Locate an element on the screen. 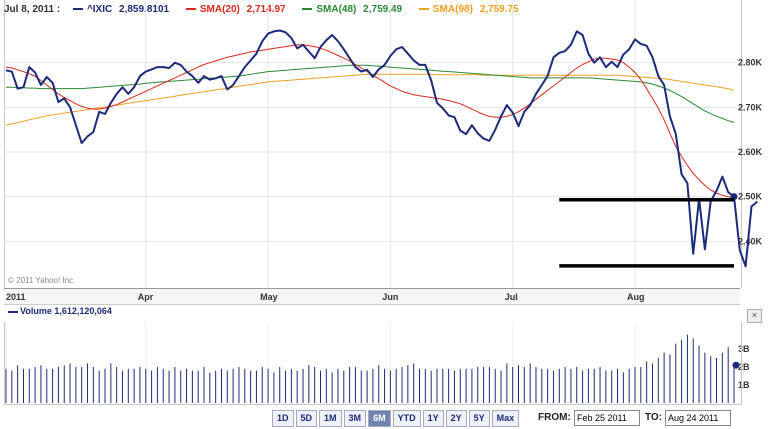 The width and height of the screenshot is (768, 429). sma98-swatch is located at coordinates (423, 9).